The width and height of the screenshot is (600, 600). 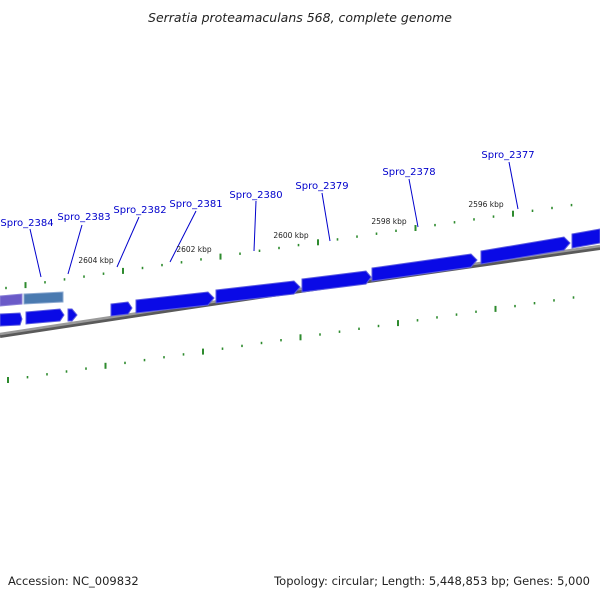 What do you see at coordinates (139, 210) in the screenshot?
I see `gene-label: Spro_2382` at bounding box center [139, 210].